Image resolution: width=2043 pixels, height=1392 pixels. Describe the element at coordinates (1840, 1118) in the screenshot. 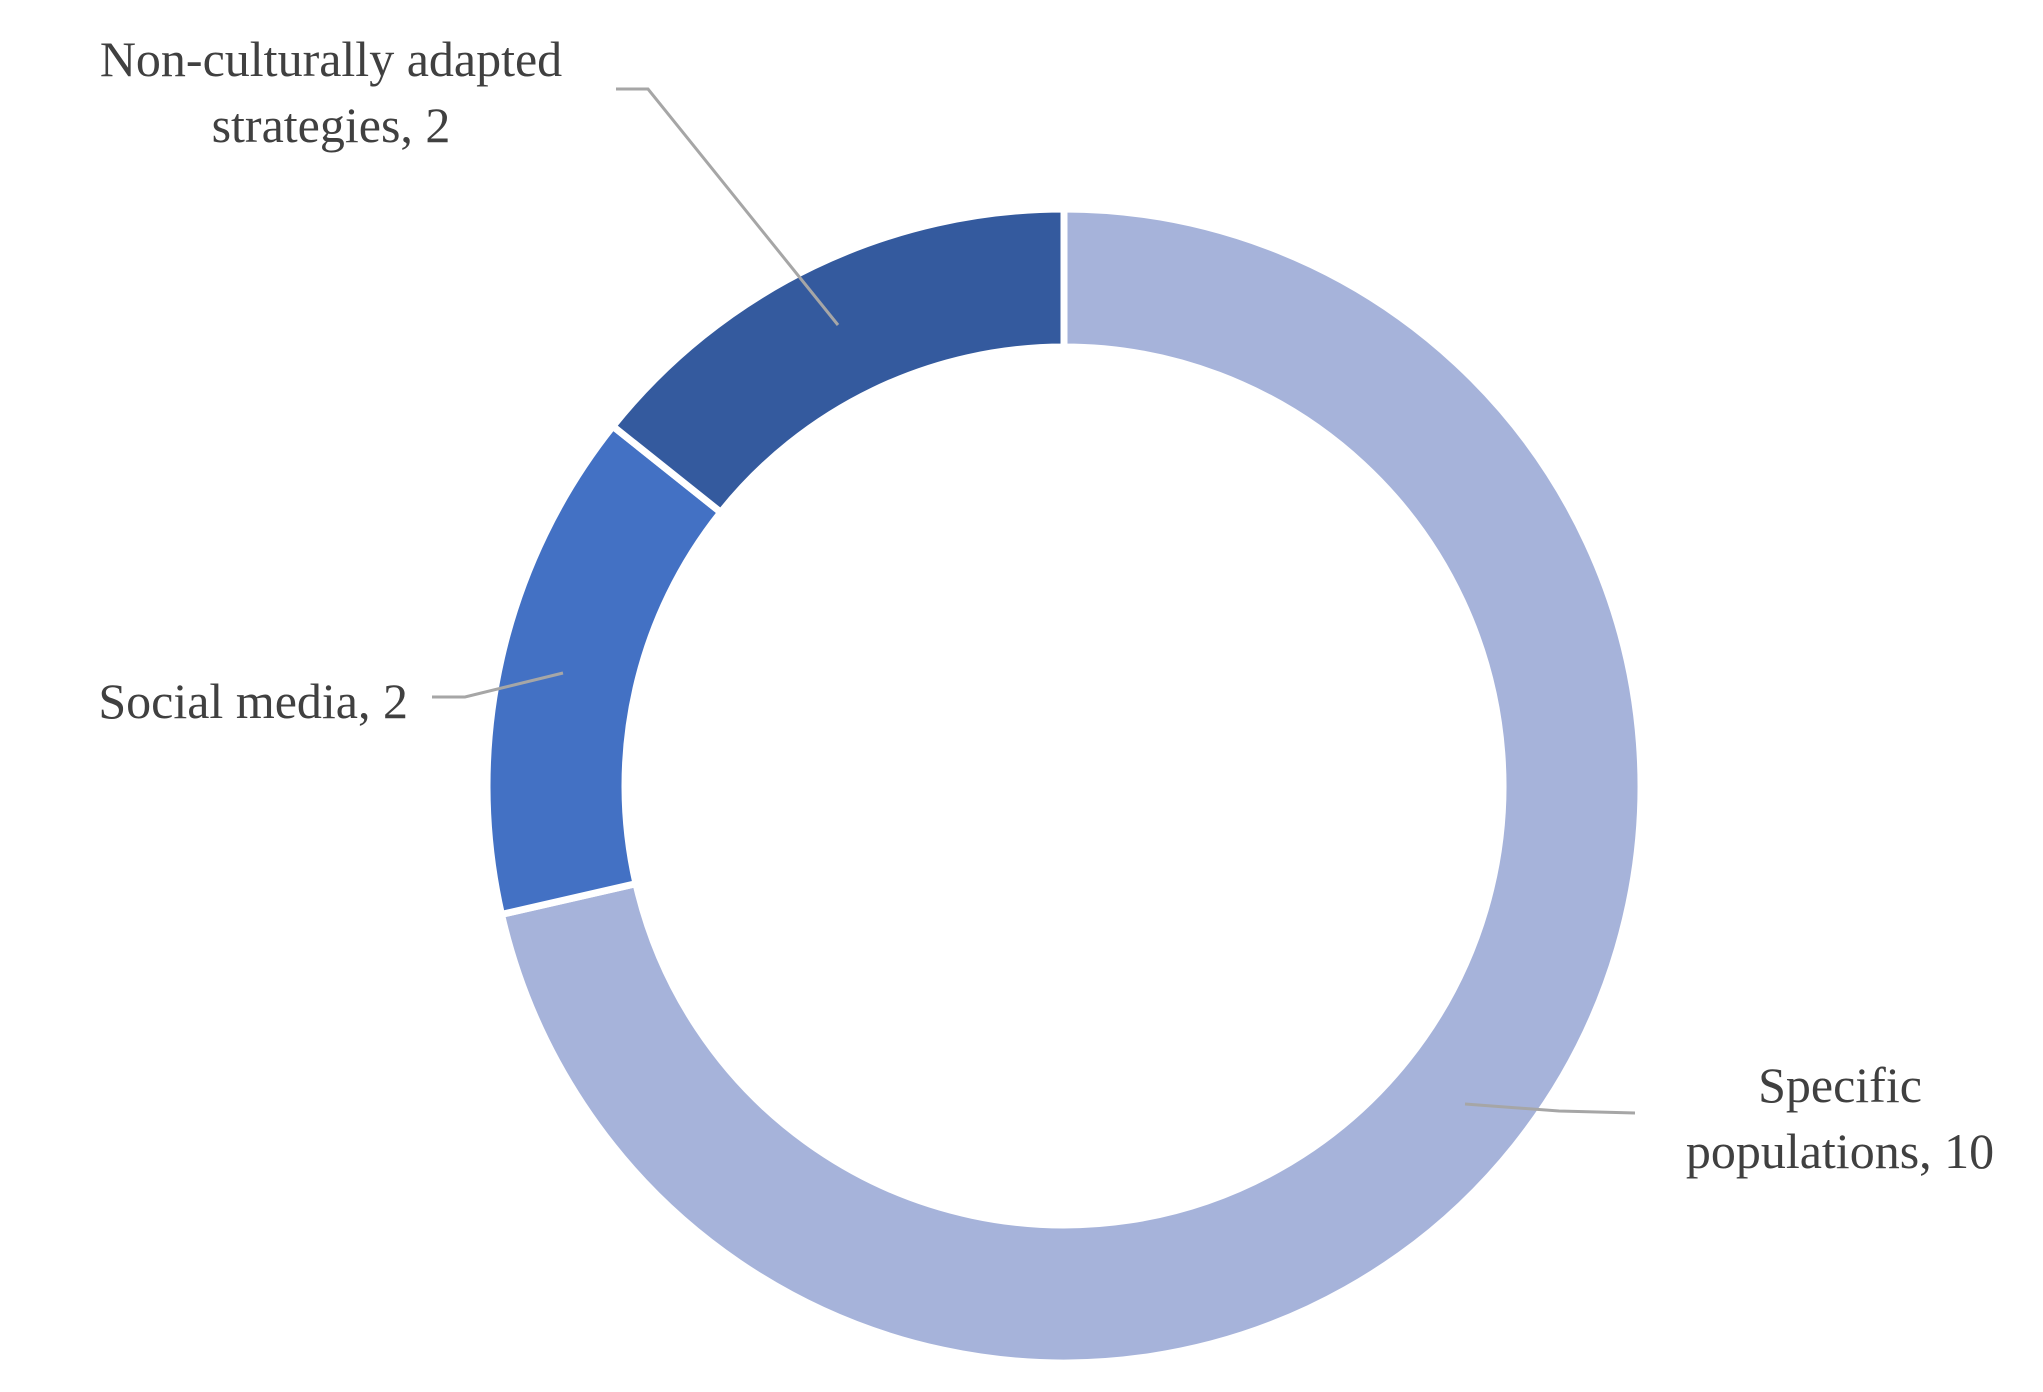

I see `data-label: Specific populations, 10` at that location.